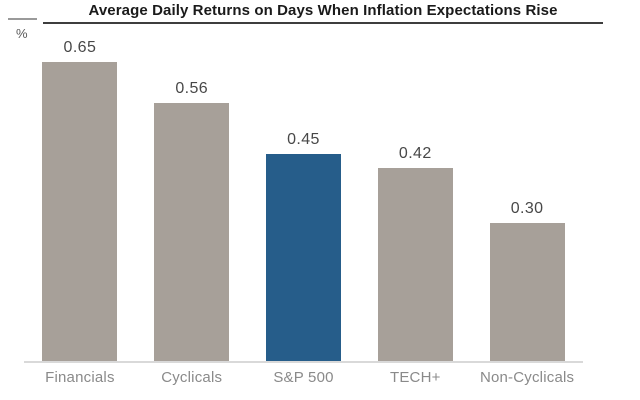 This screenshot has height=400, width=640. I want to click on x-axis-baseline, so click(303, 362).